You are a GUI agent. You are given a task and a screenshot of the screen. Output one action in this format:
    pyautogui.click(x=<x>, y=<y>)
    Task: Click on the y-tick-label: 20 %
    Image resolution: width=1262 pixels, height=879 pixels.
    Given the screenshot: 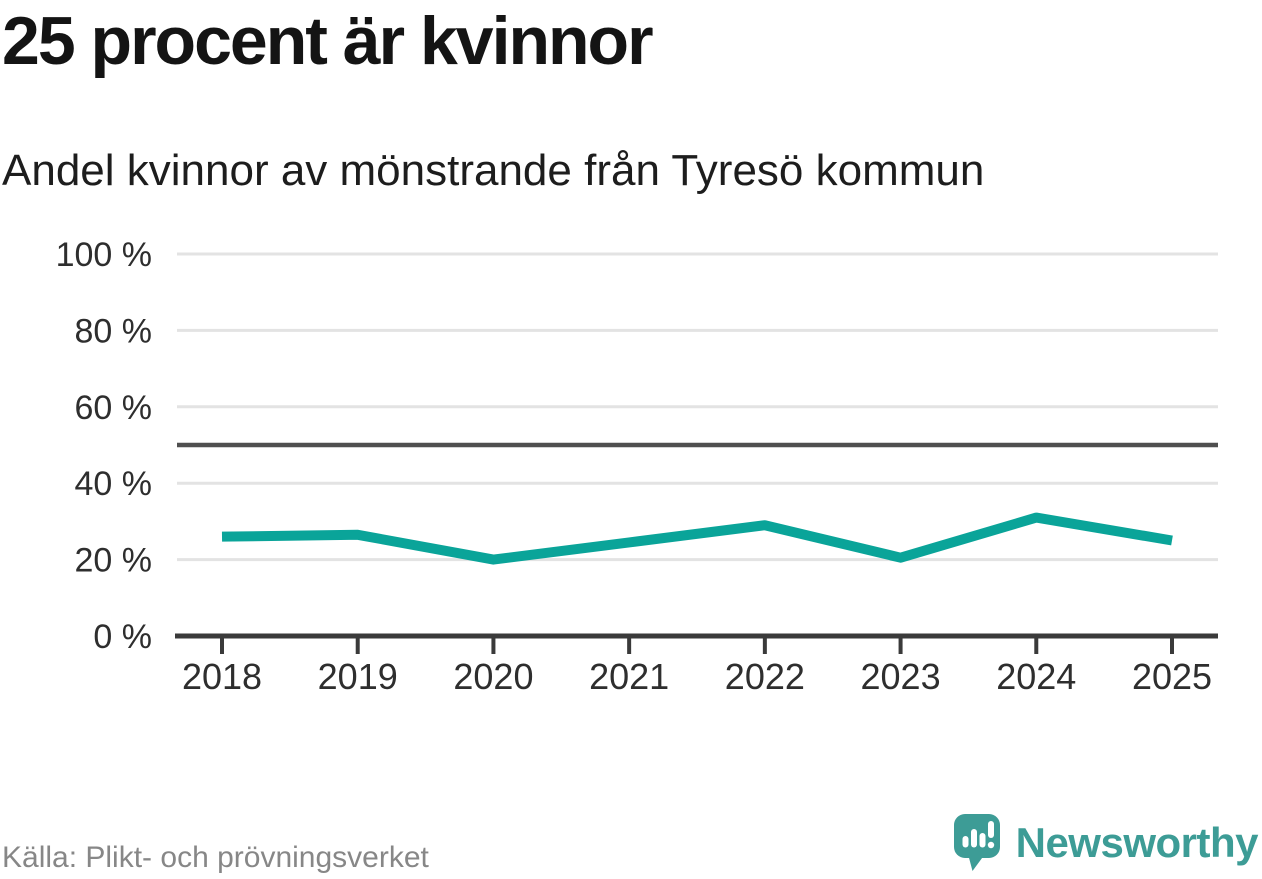 What is the action you would take?
    pyautogui.click(x=114, y=561)
    